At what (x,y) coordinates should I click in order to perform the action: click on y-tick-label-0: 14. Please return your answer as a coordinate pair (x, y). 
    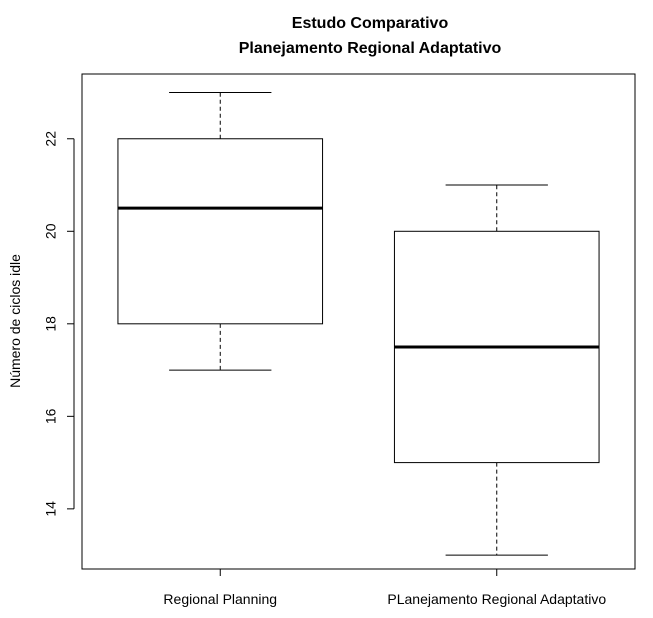
    Looking at the image, I should click on (51, 509).